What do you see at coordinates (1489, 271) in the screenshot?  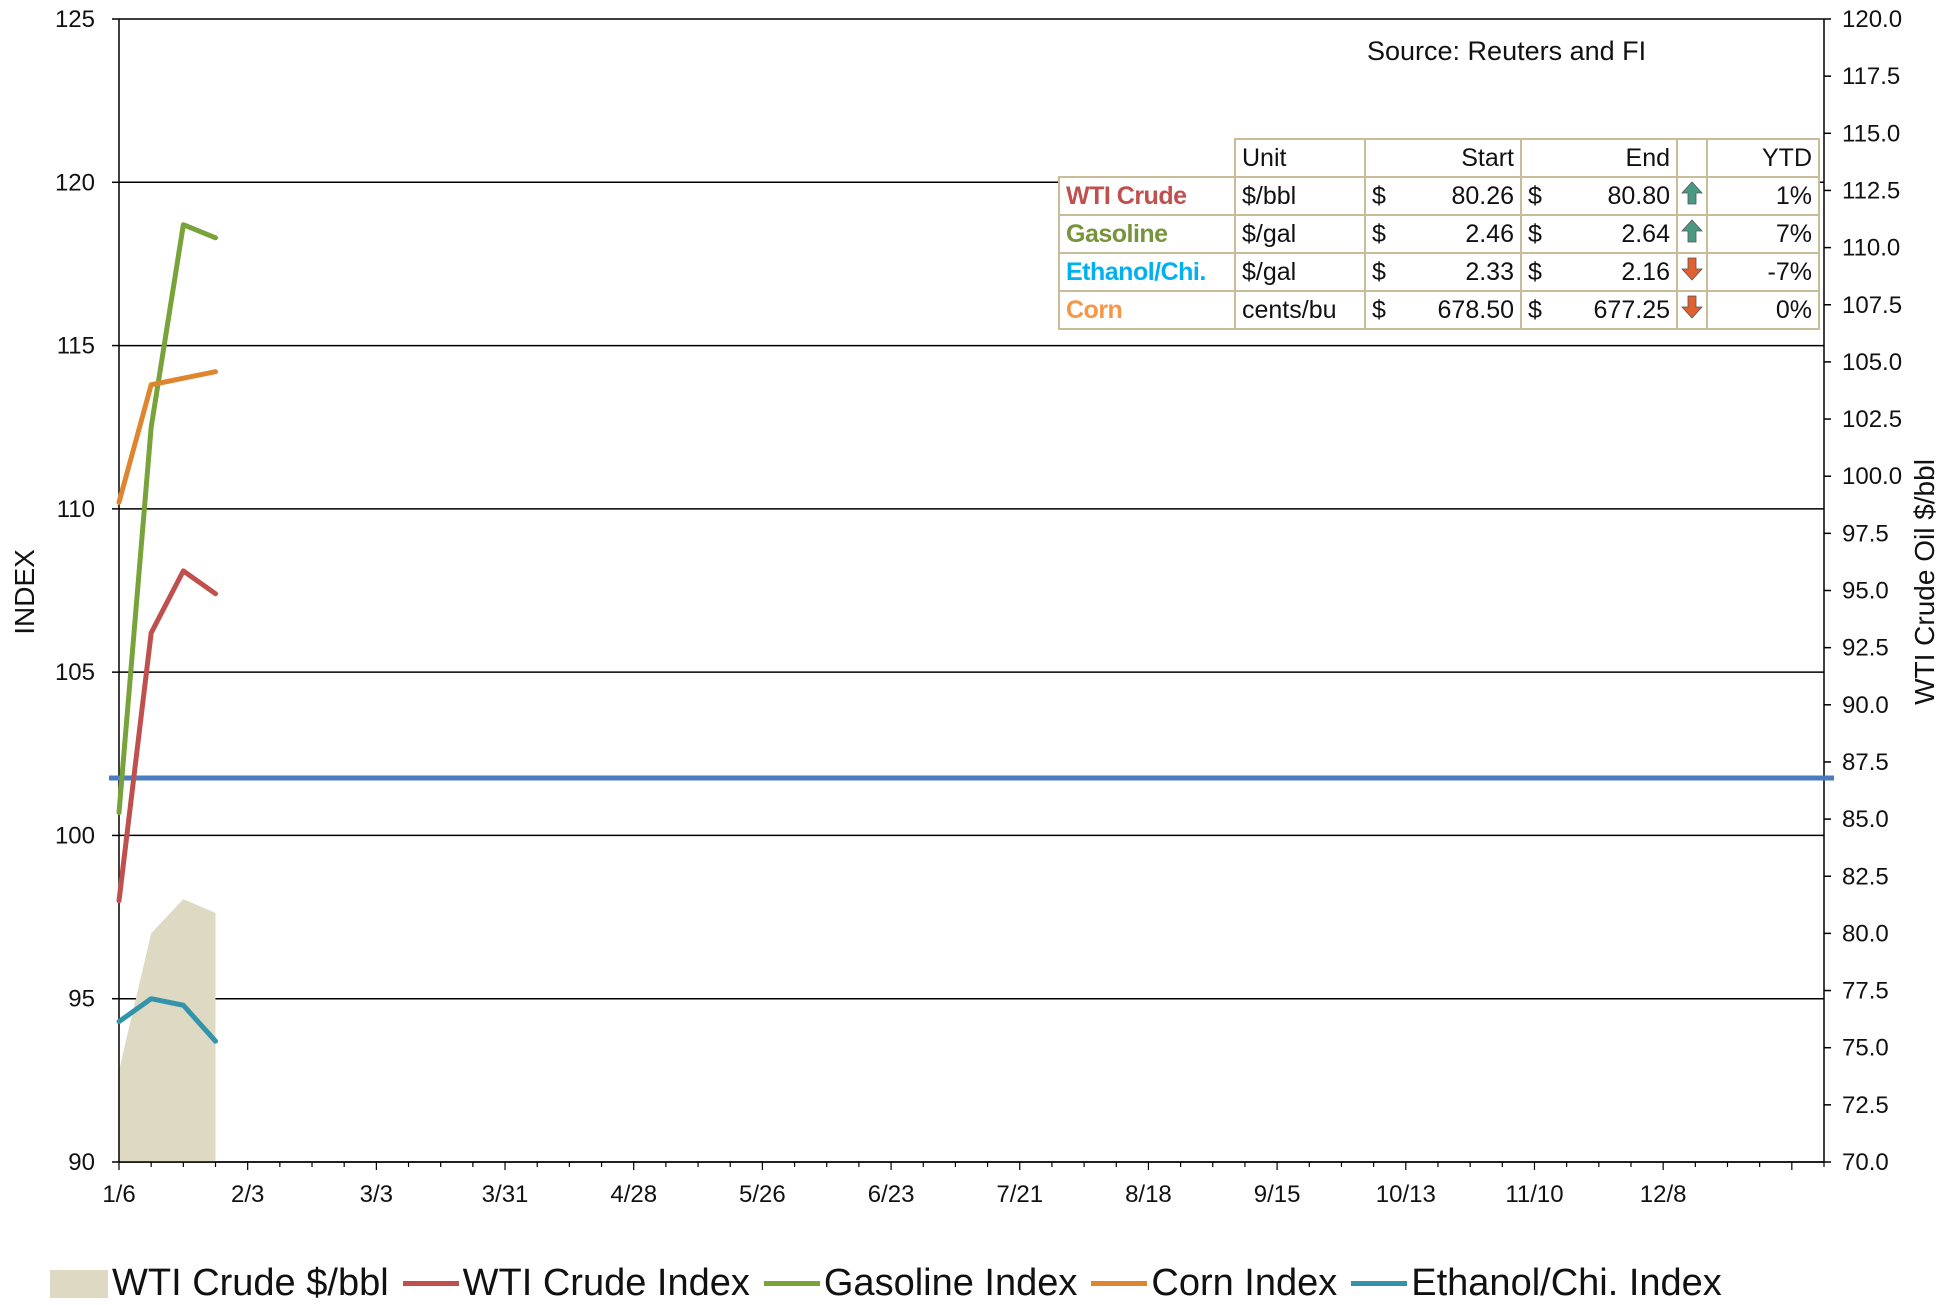 I see `start-value: 2.33` at bounding box center [1489, 271].